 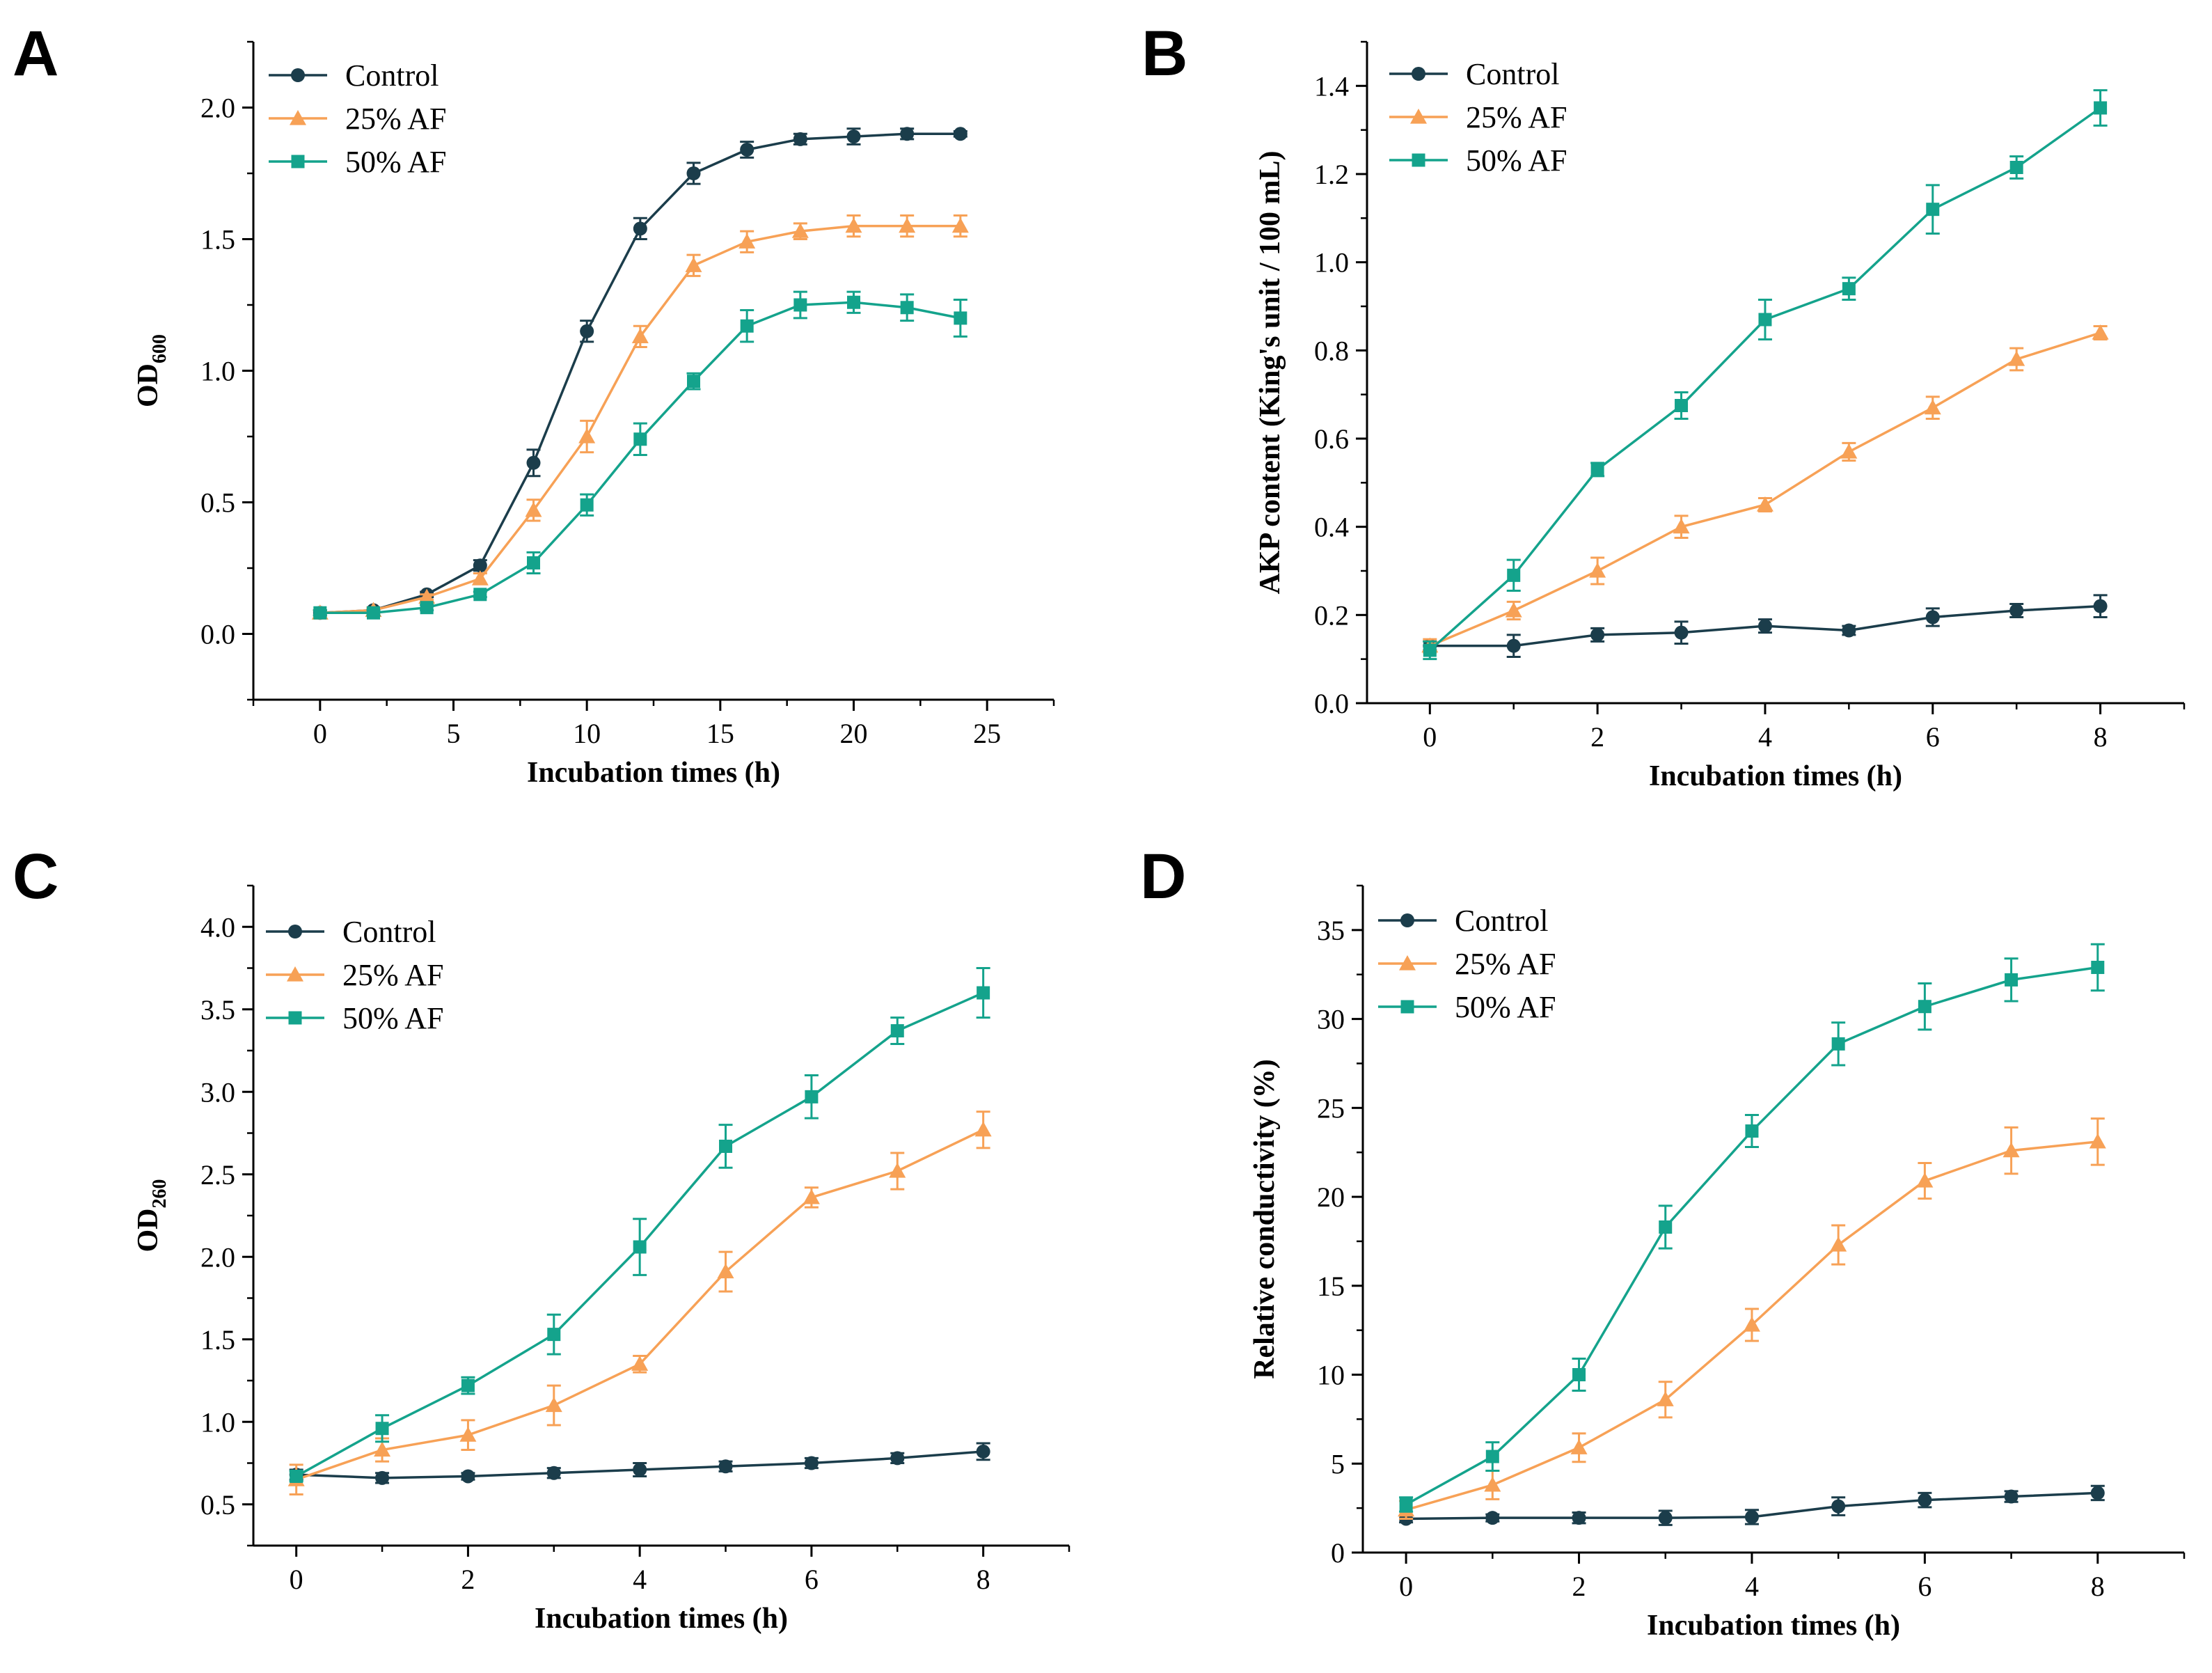 I want to click on y-tick-label: 35, so click(x=1331, y=930).